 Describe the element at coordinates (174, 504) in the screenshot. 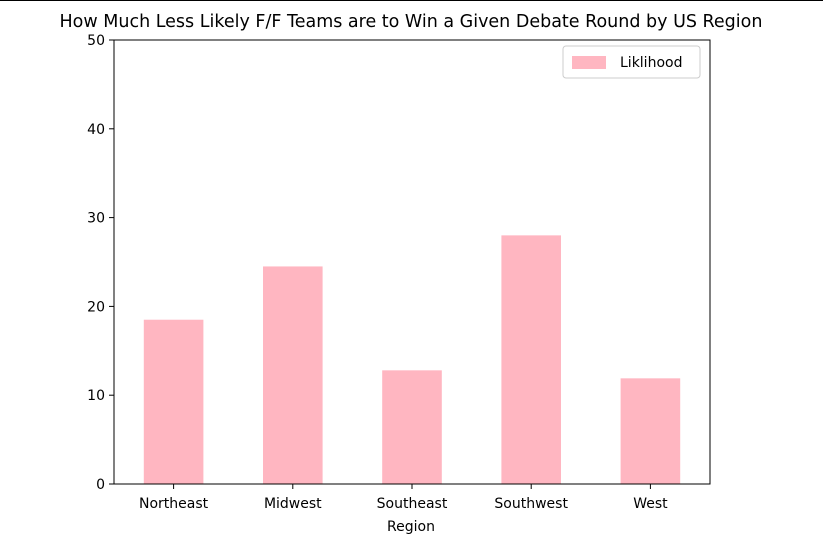

I see `x-tick-label-northeast: Northeast` at that location.